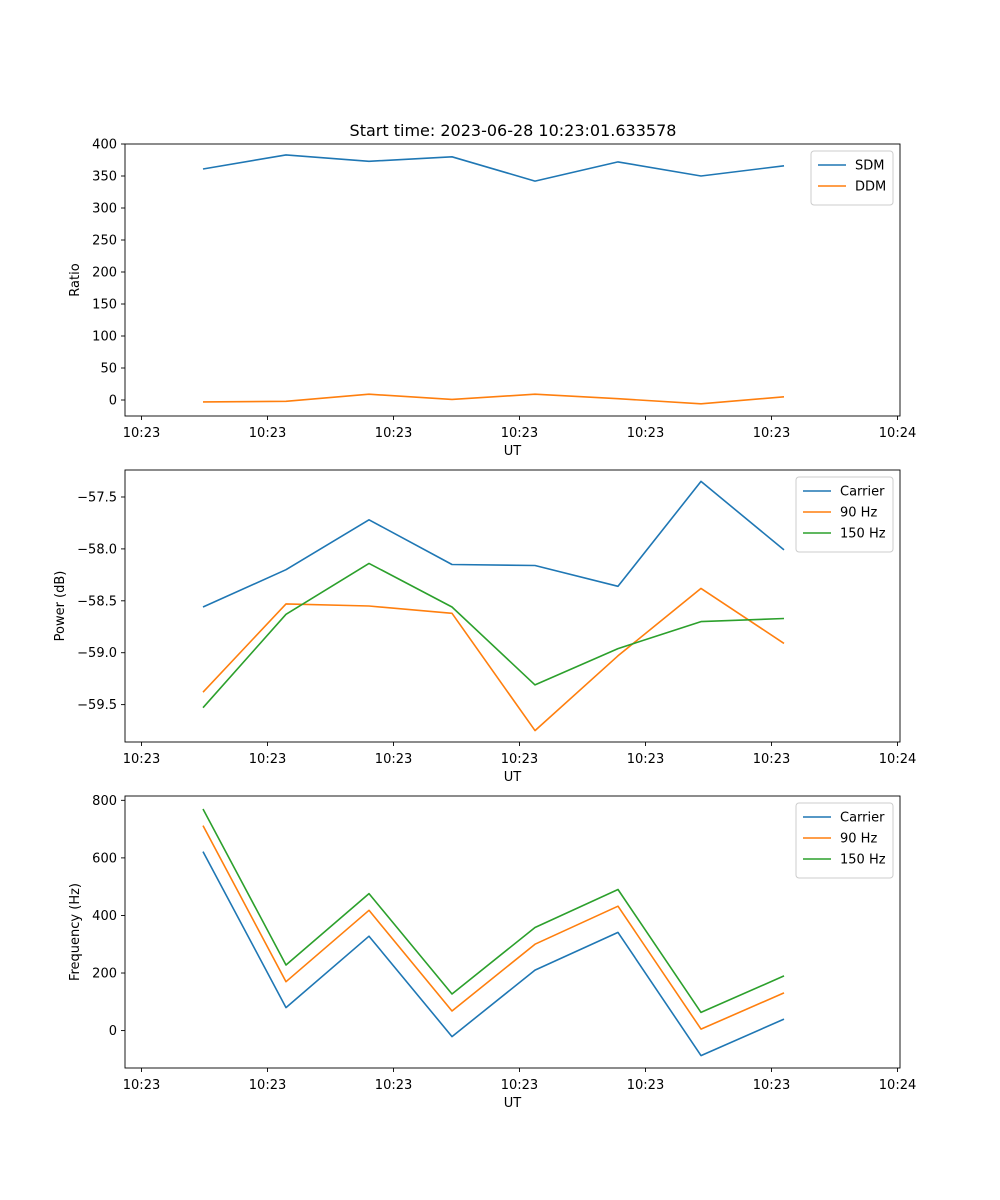 This screenshot has height=1200, width=1000. I want to click on y-tick-label: 350, so click(104, 177).